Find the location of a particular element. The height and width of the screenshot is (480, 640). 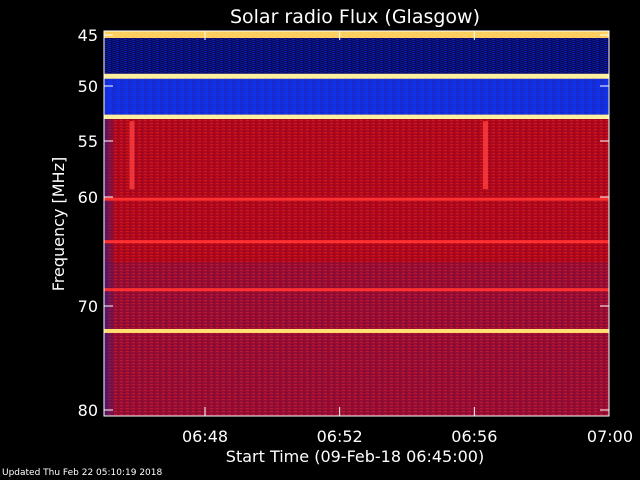

plot-left-shade is located at coordinates (110, 267).